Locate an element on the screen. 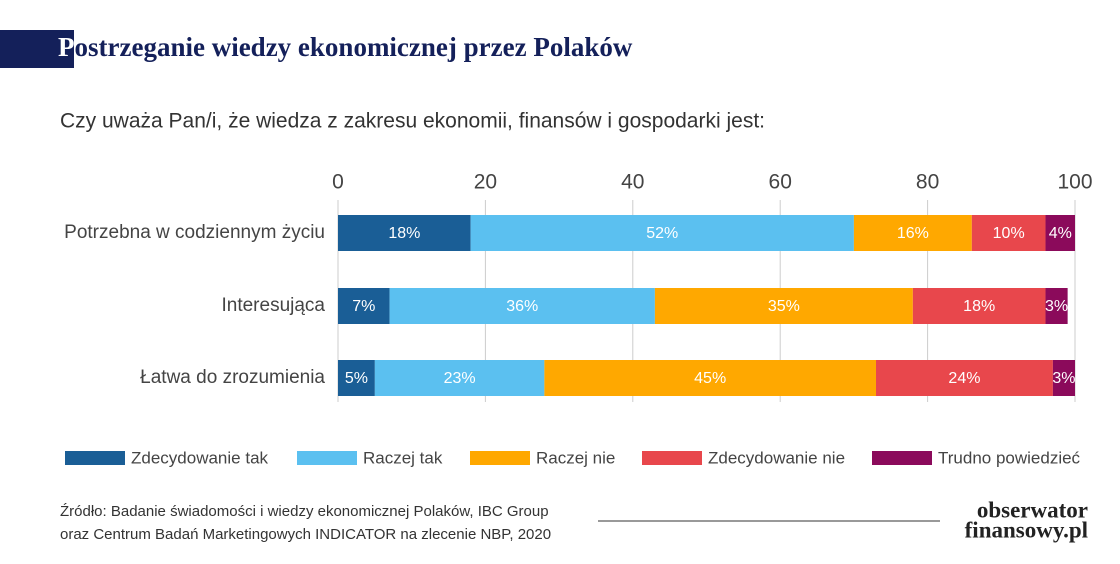  x-tick-label: 80 is located at coordinates (927, 182).